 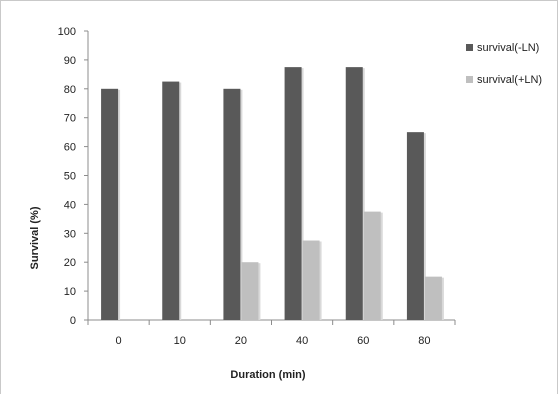 I want to click on x-axis: 0 10 20 40 60 80, so click(x=271, y=333).